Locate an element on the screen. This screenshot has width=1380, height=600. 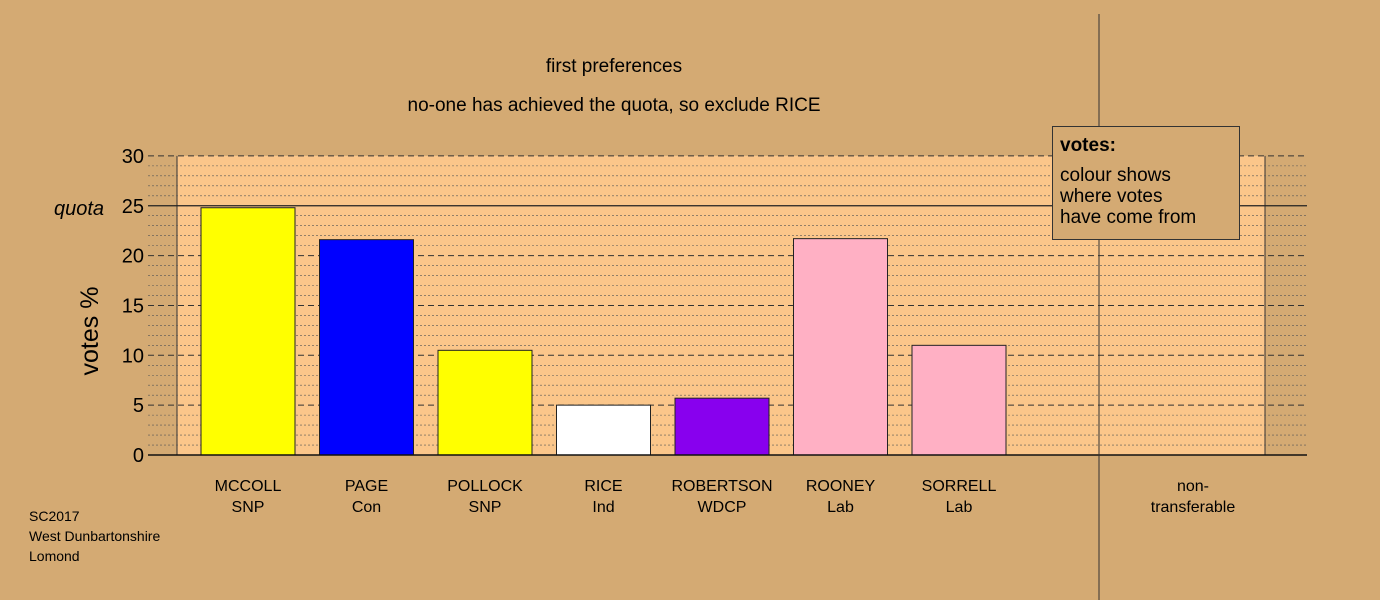
x-tick-label: MCCOLL is located at coordinates (248, 486).